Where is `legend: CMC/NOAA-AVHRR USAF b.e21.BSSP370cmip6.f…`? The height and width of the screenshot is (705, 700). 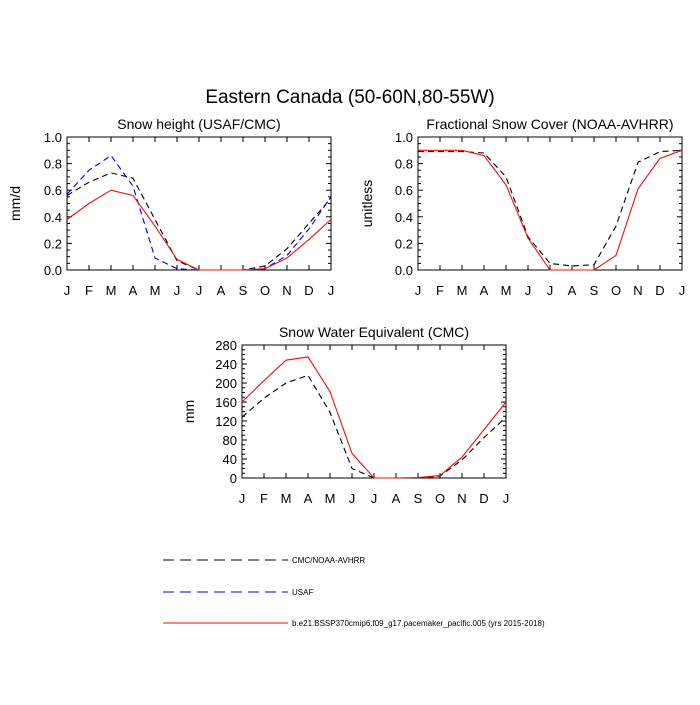
legend: CMC/NOAA-AVHRR USAF b.e21.BSSP370cmip6.f… is located at coordinates (354, 592).